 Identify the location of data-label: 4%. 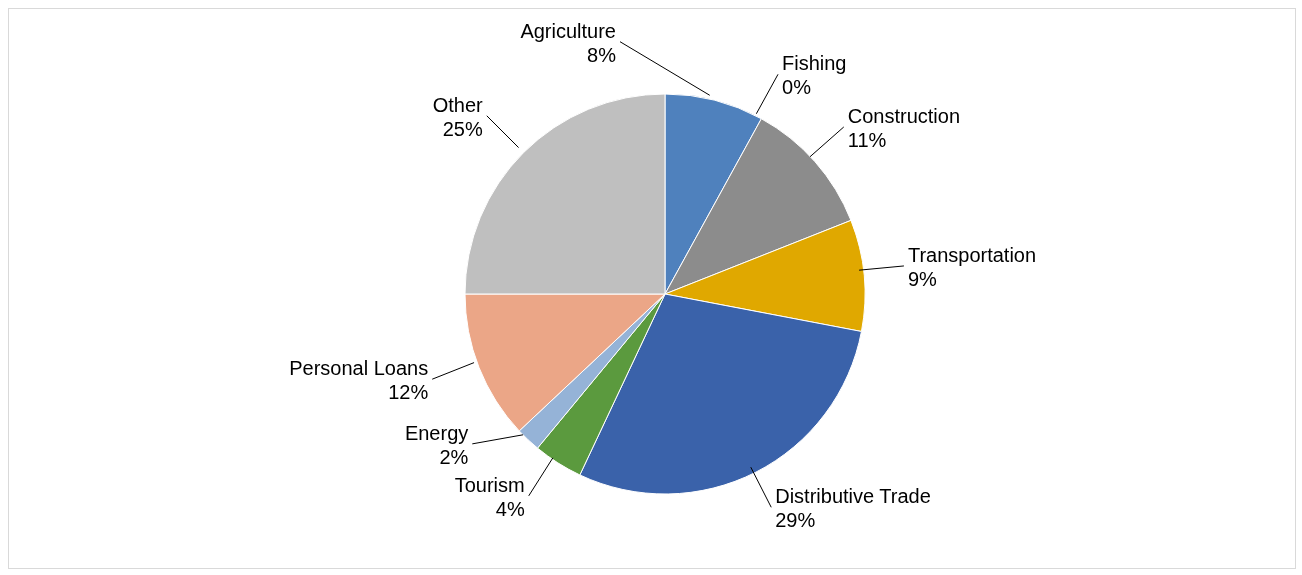
(510, 508).